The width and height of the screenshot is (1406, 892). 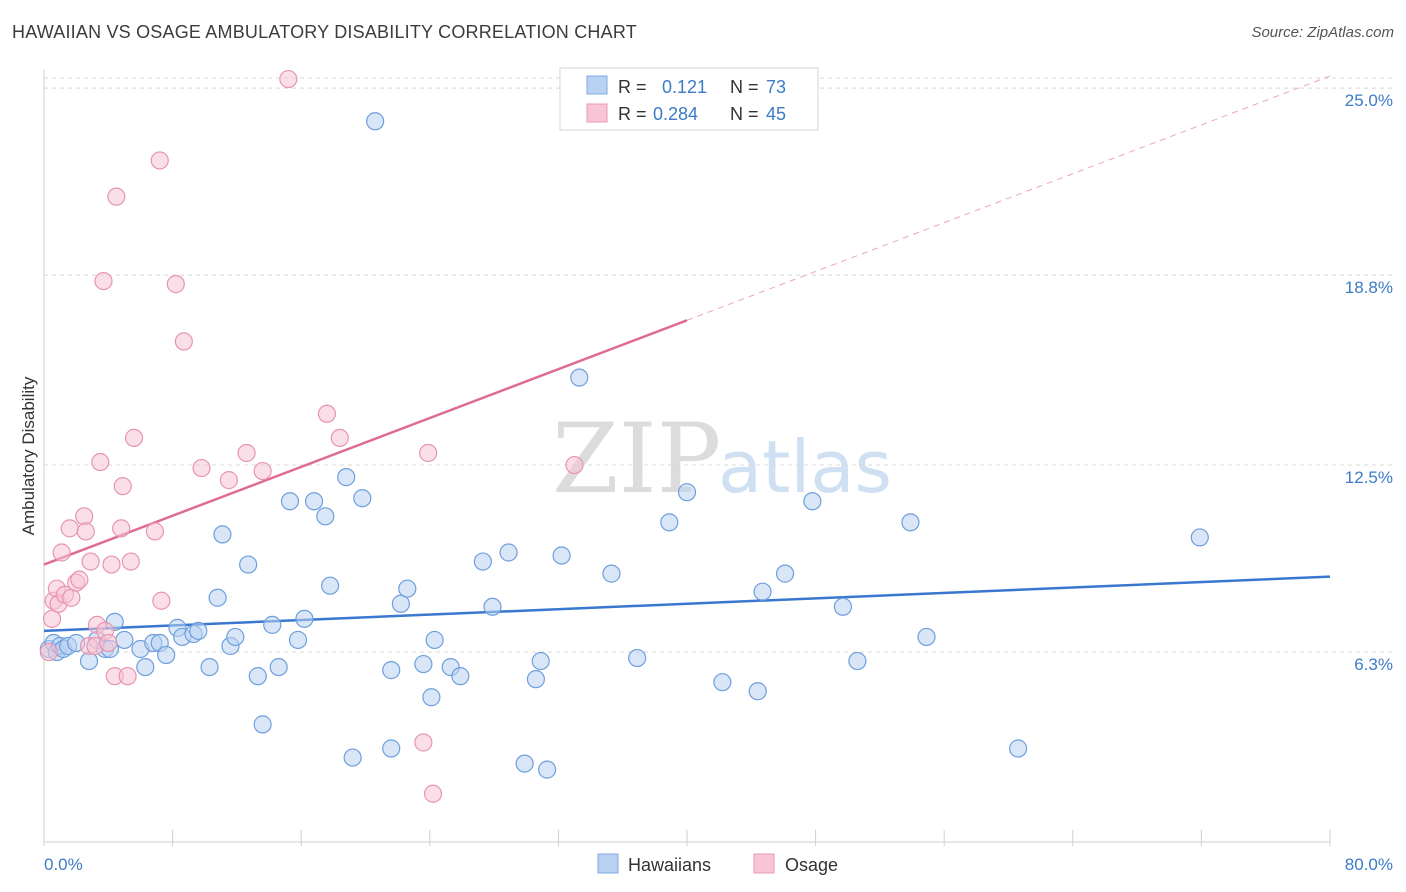 What do you see at coordinates (811, 865) in the screenshot?
I see `bottom-legend-label-osage: Osage` at bounding box center [811, 865].